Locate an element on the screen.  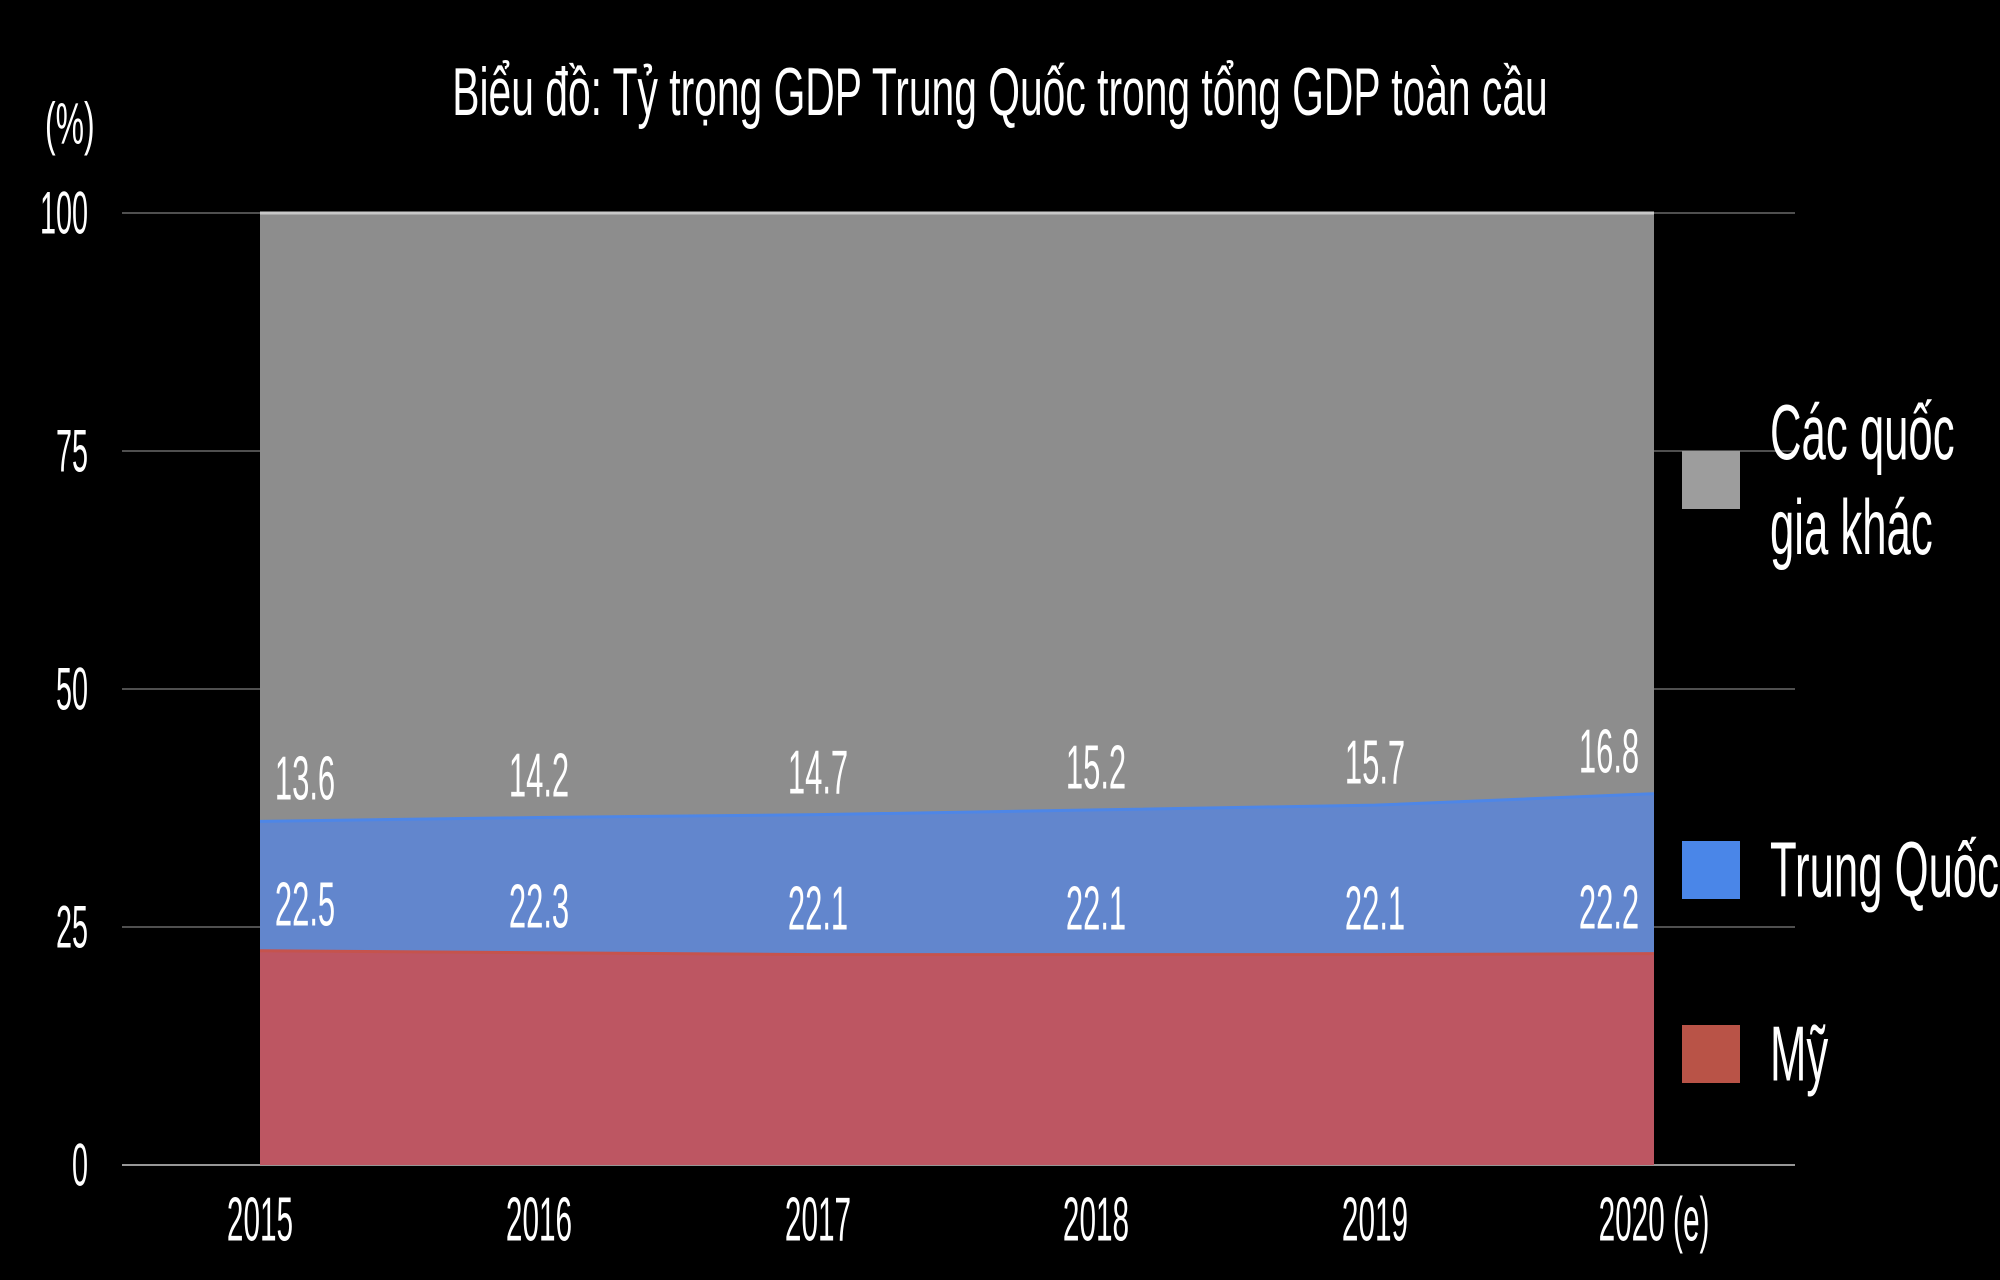
legend-label: Mỹ is located at coordinates (1799, 1053).